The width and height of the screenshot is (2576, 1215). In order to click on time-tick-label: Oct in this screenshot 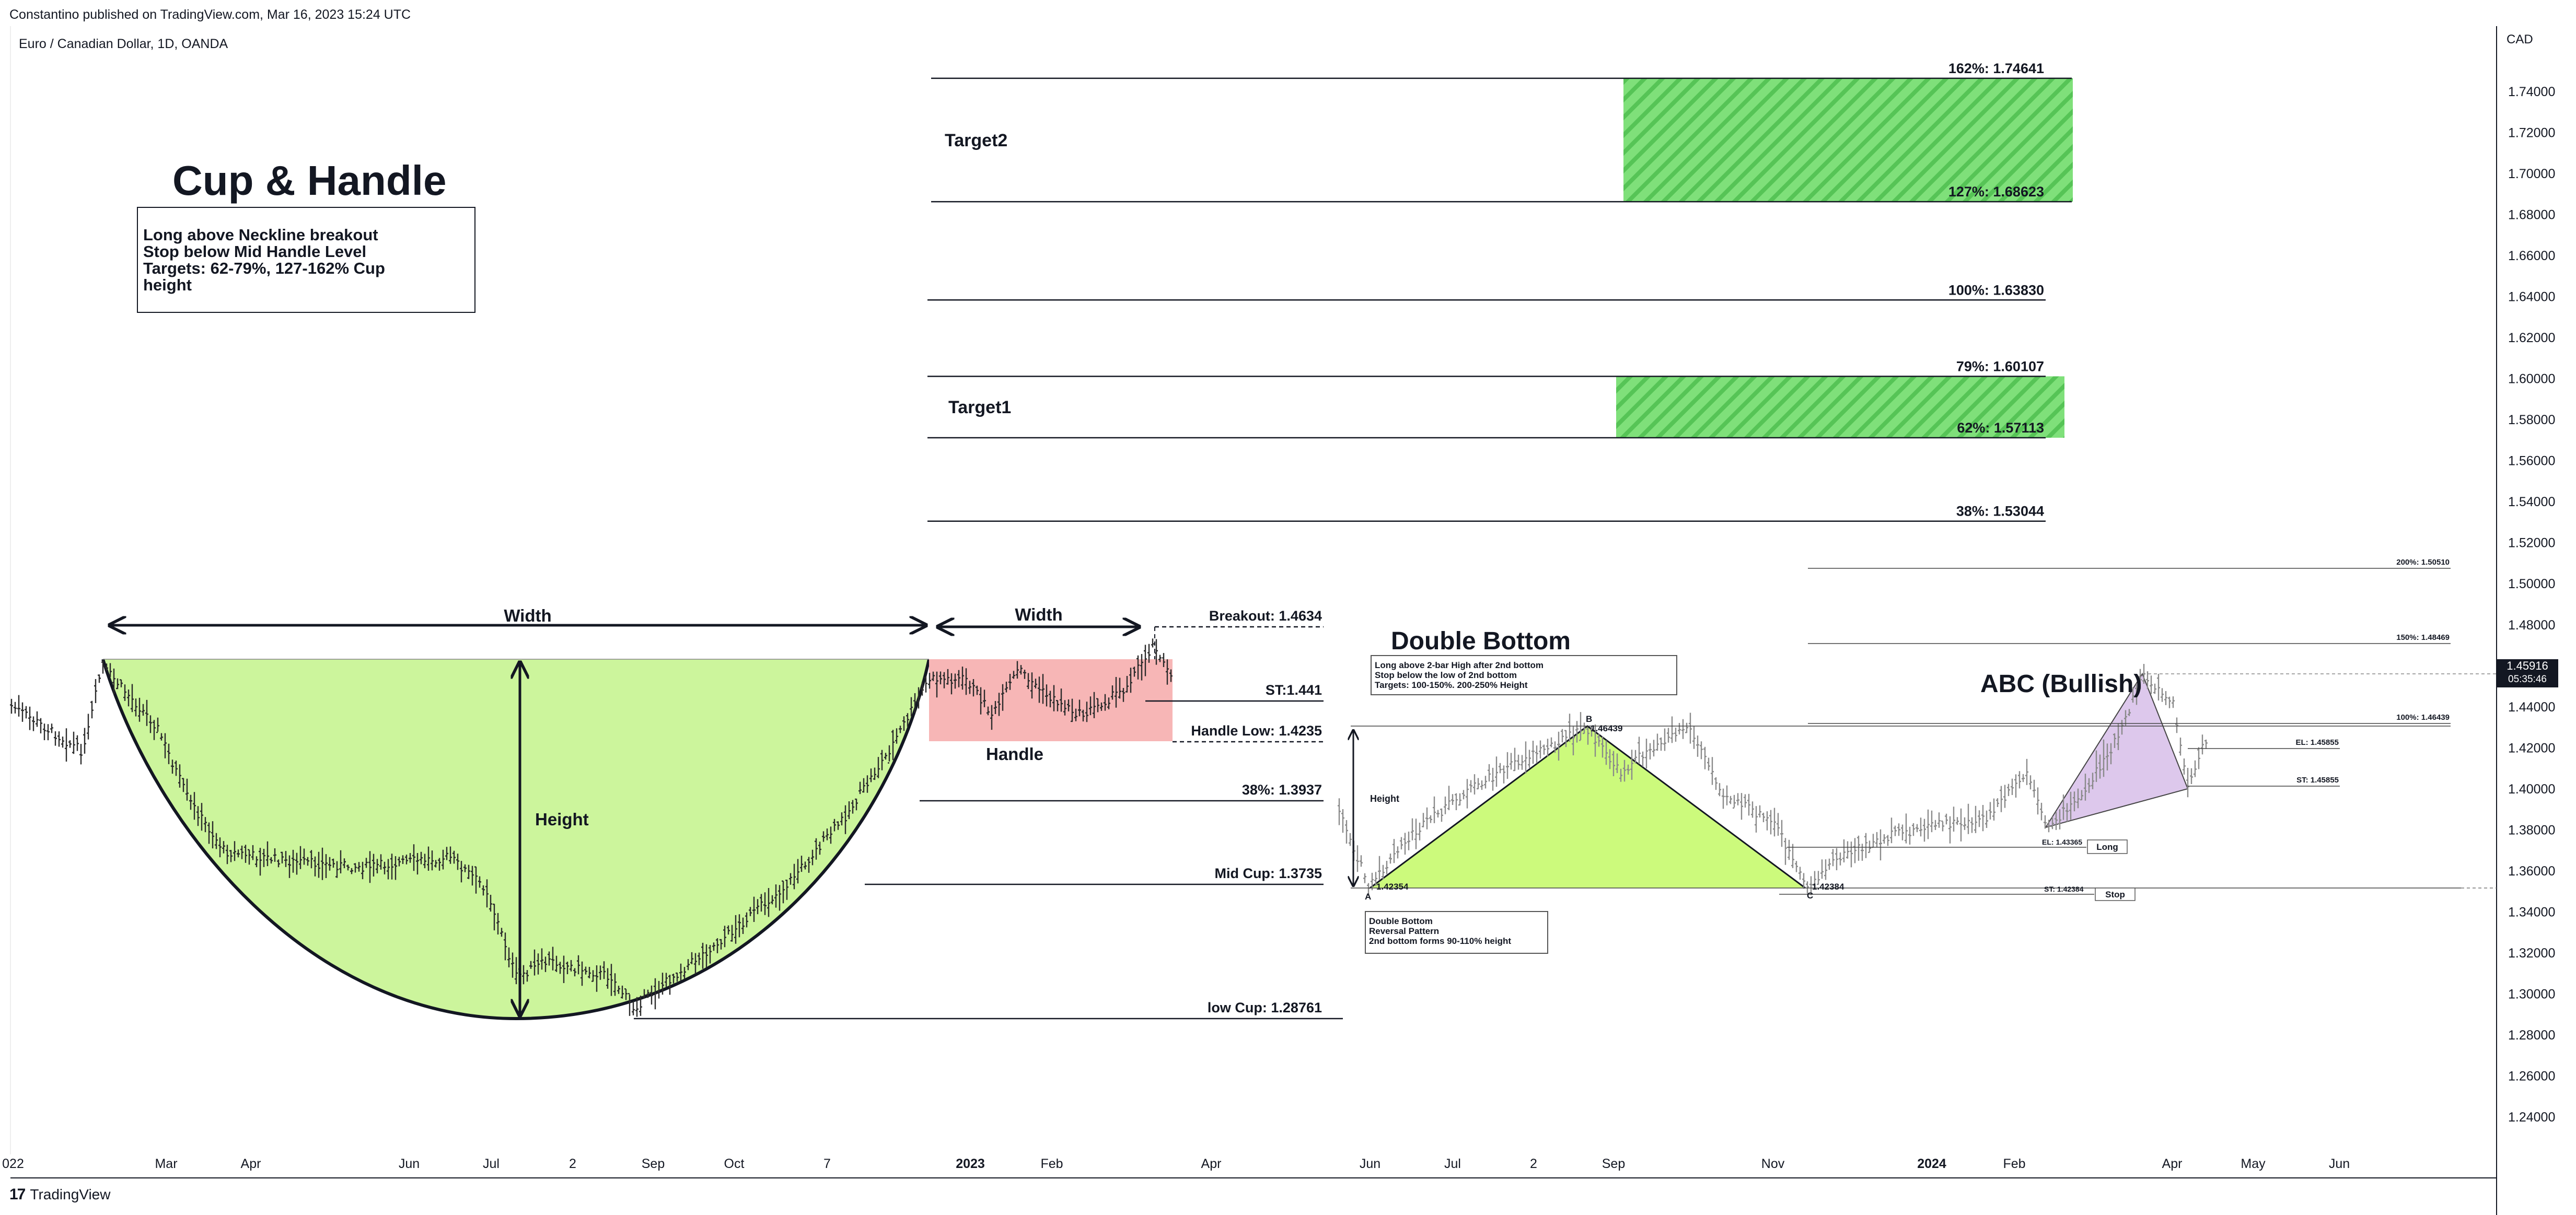, I will do `click(734, 1163)`.